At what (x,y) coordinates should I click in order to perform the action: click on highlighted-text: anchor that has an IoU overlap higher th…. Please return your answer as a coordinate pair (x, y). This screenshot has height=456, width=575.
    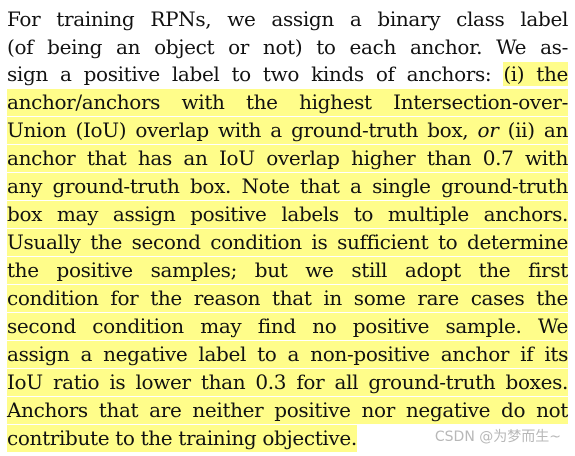
    Looking at the image, I should click on (287, 158).